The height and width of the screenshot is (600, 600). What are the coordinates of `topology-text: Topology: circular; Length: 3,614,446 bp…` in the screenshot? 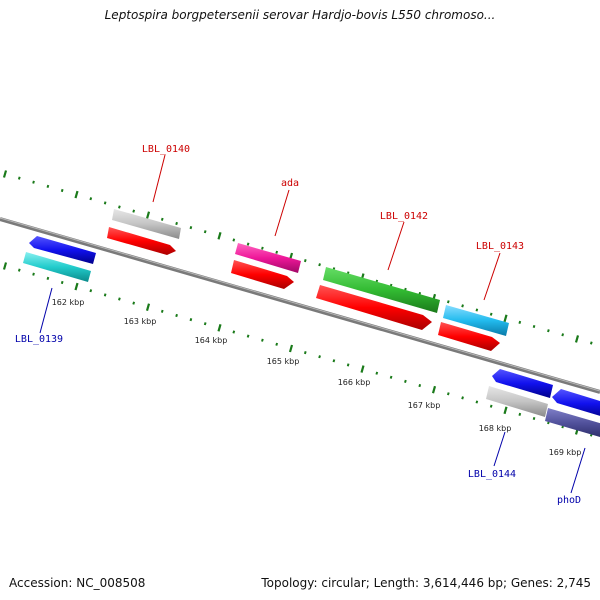 It's located at (426, 583).